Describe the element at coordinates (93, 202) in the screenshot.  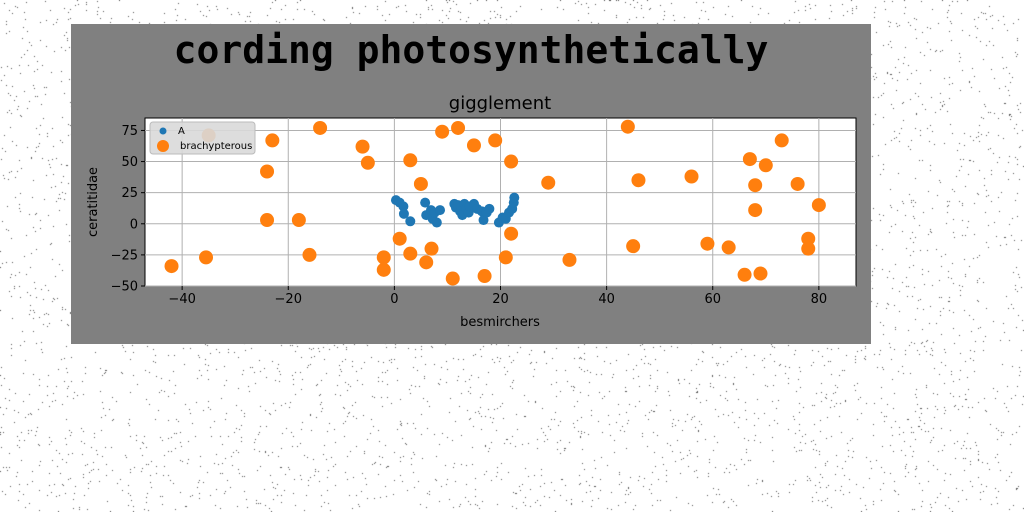
I see `y-axis-label: ceratitidae` at that location.